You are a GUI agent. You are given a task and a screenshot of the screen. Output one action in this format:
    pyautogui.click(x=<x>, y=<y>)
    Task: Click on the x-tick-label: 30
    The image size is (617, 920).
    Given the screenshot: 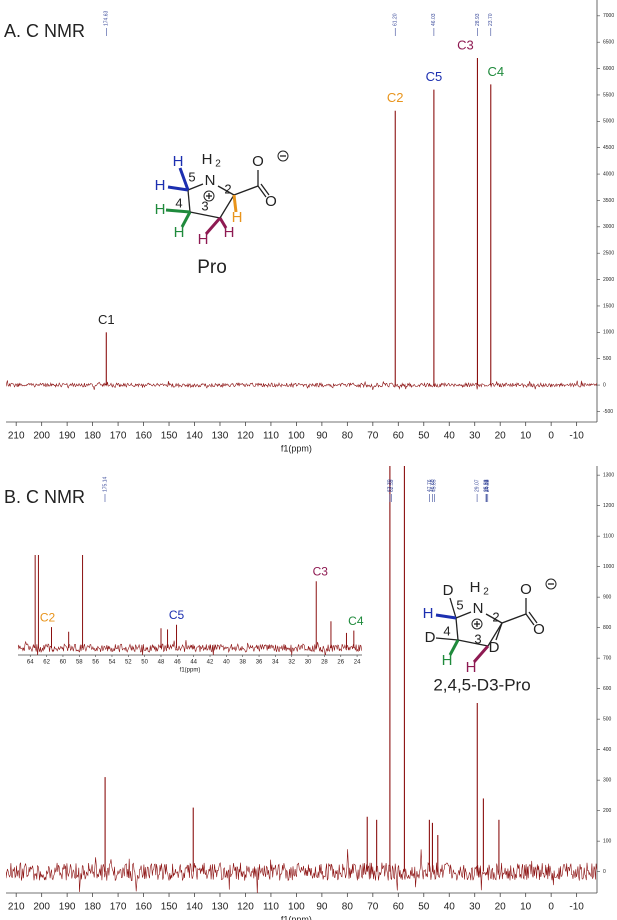 What is the action you would take?
    pyautogui.click(x=475, y=436)
    